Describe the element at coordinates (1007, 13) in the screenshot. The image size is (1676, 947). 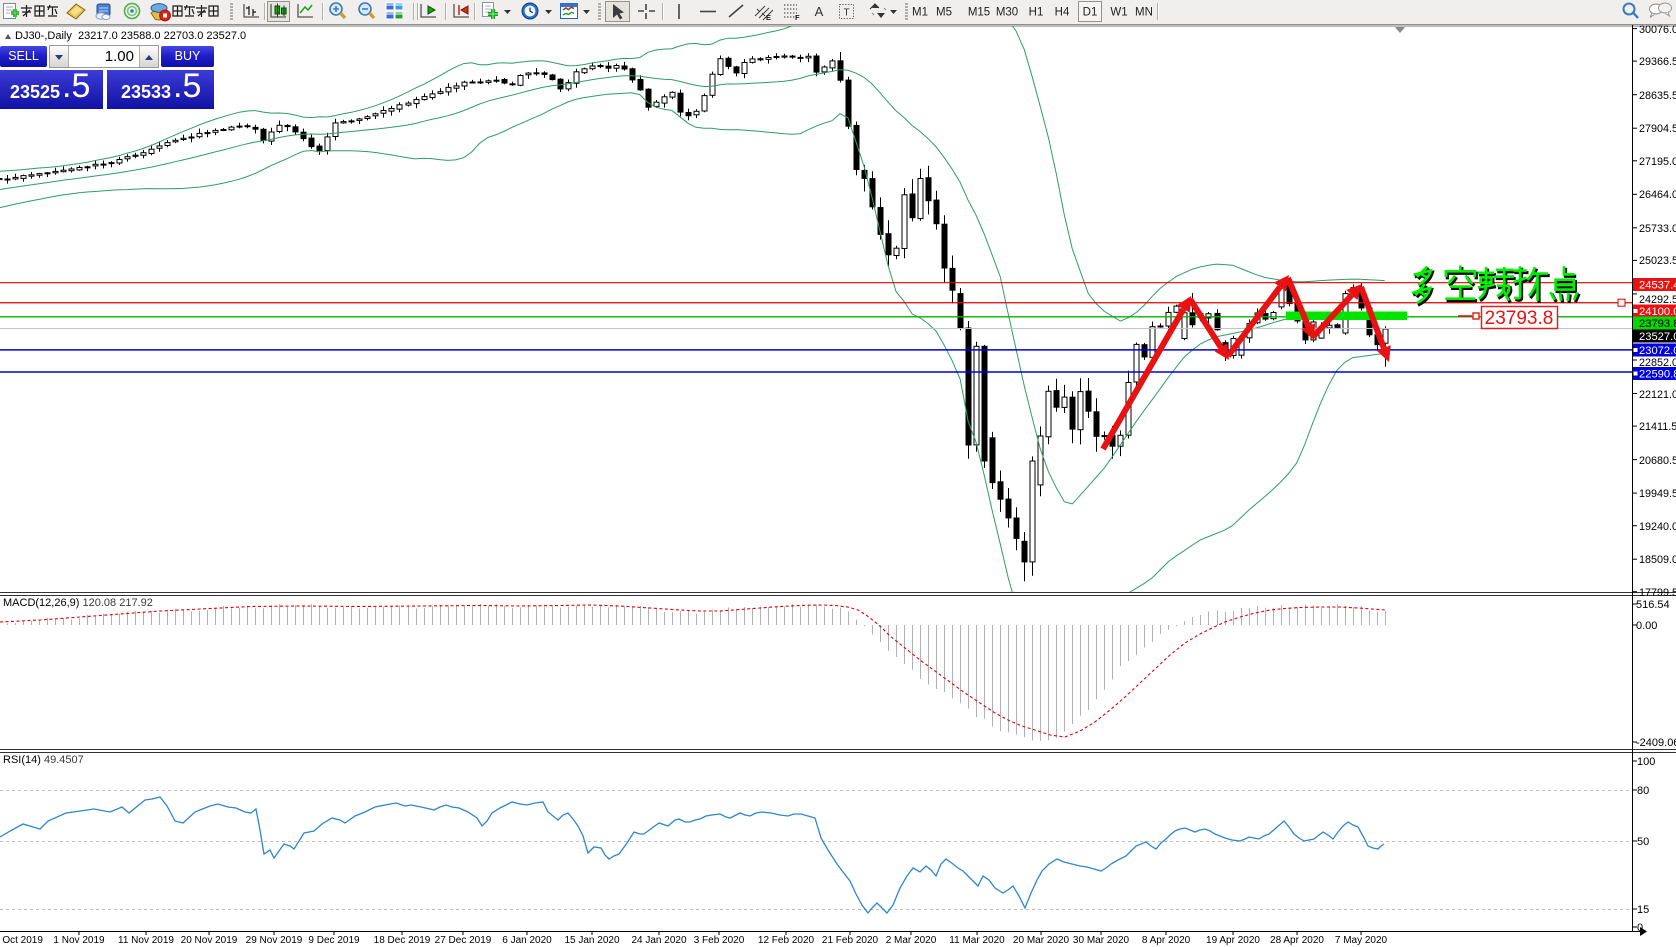
I see `svg-text: M30` at that location.